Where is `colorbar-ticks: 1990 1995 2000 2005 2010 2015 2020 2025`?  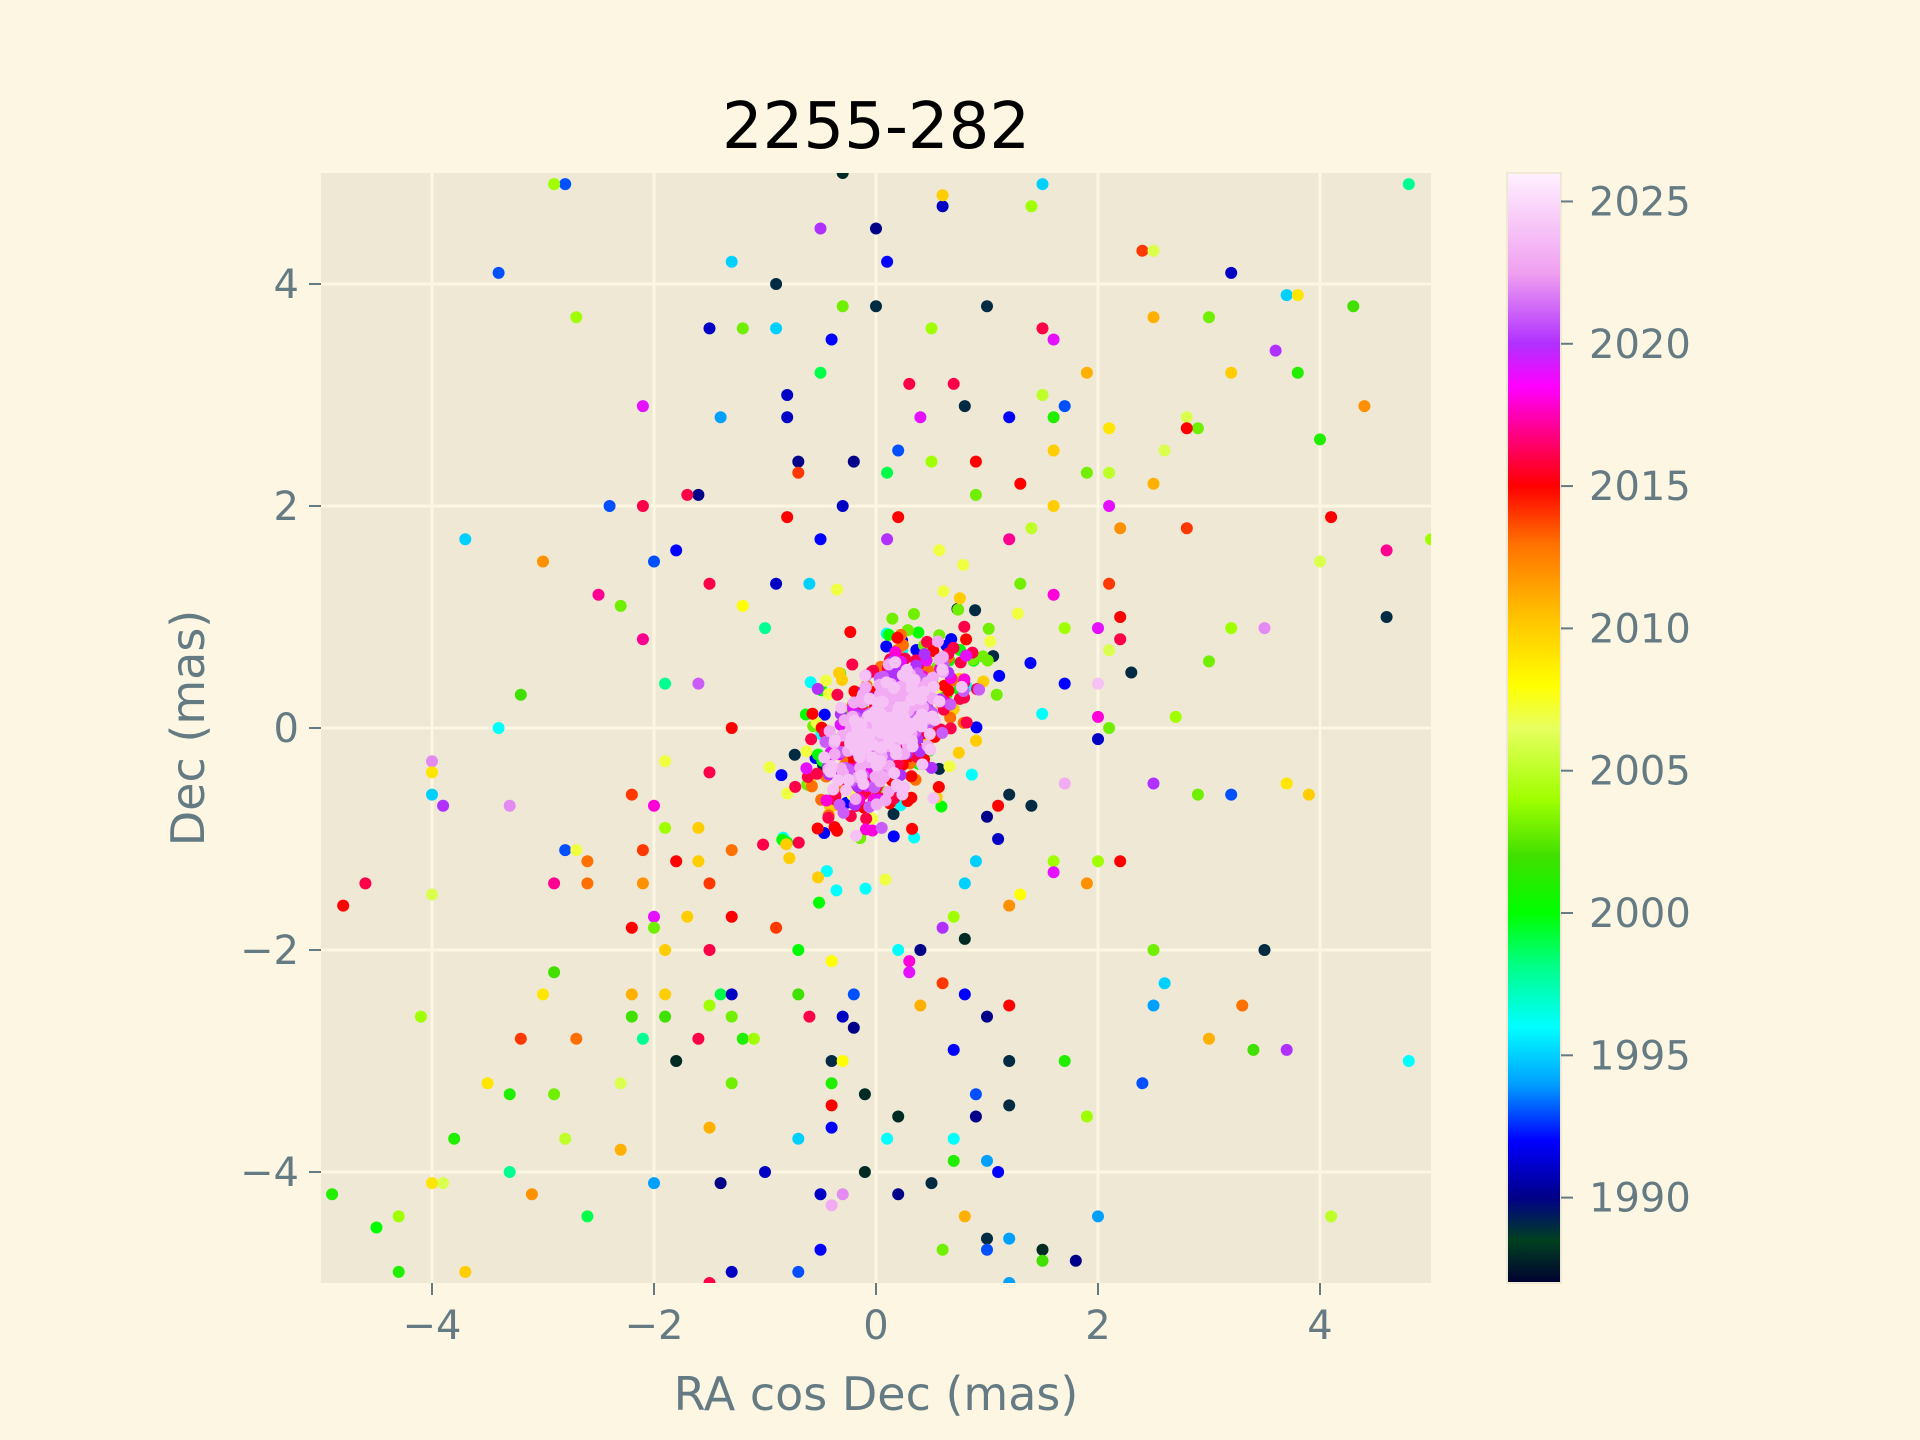 colorbar-ticks: 1990 1995 2000 2005 2010 2015 2020 2025 is located at coordinates (1626, 700).